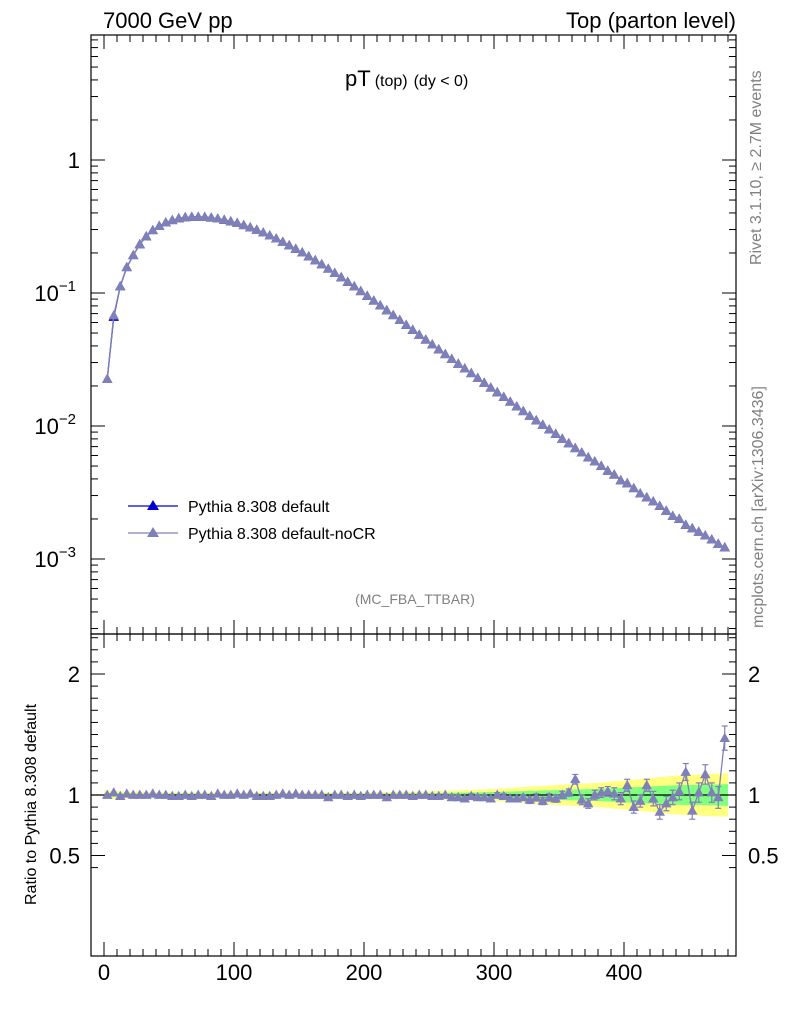 The height and width of the screenshot is (1024, 786). I want to click on ratio-series-group, so click(416, 772).